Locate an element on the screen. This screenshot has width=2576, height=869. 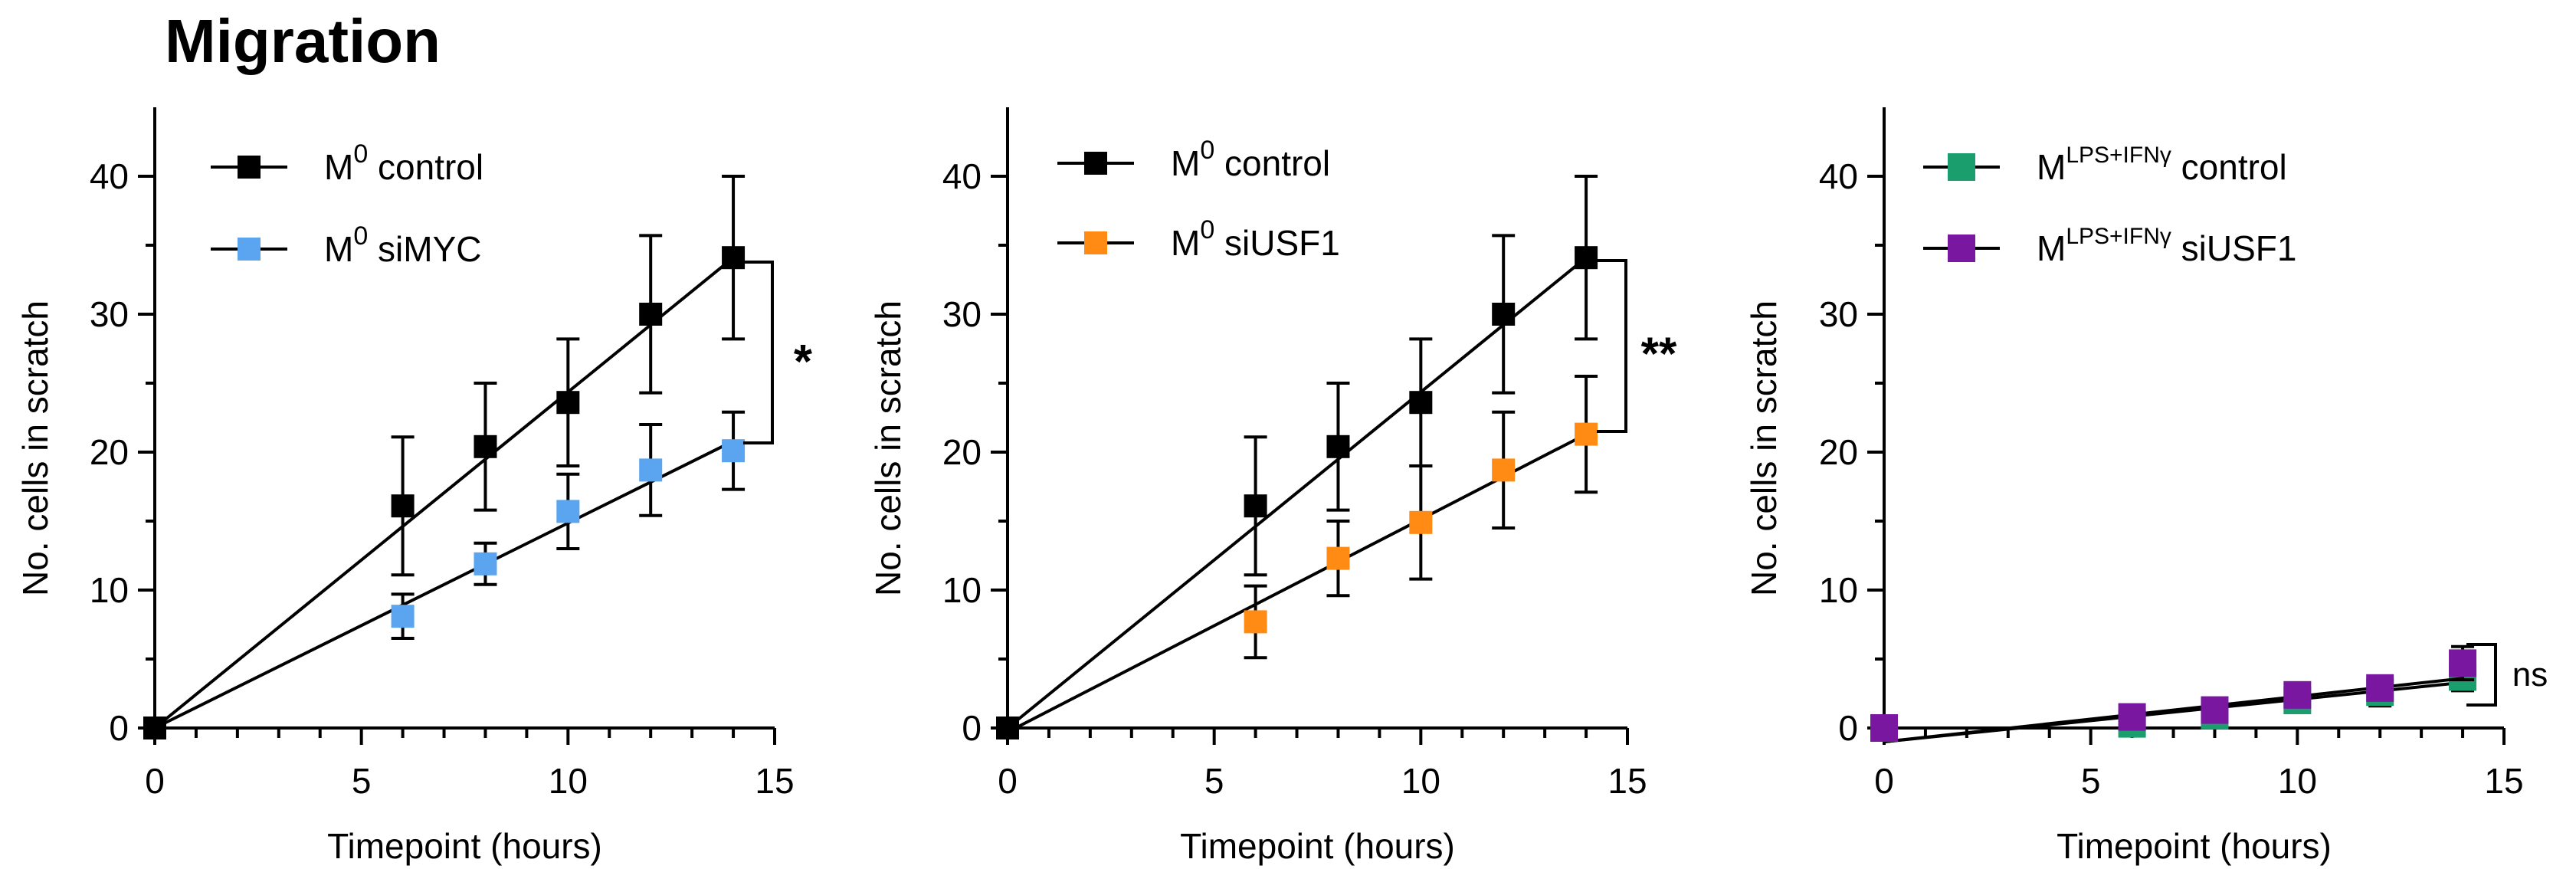
legend-label: M0 siUSF1 is located at coordinates (1256, 239).